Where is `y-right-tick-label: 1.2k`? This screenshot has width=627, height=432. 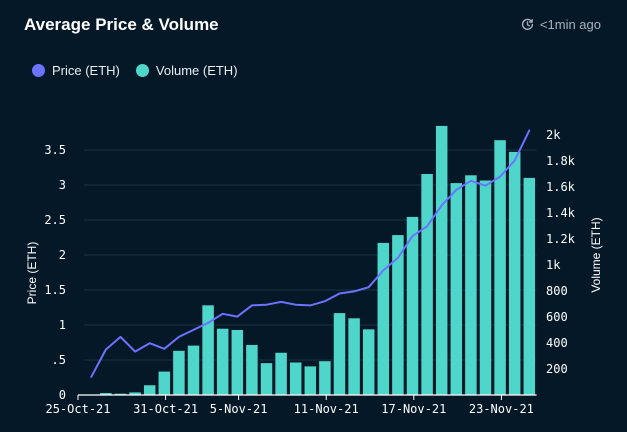
y-right-tick-label: 1.2k is located at coordinates (561, 239).